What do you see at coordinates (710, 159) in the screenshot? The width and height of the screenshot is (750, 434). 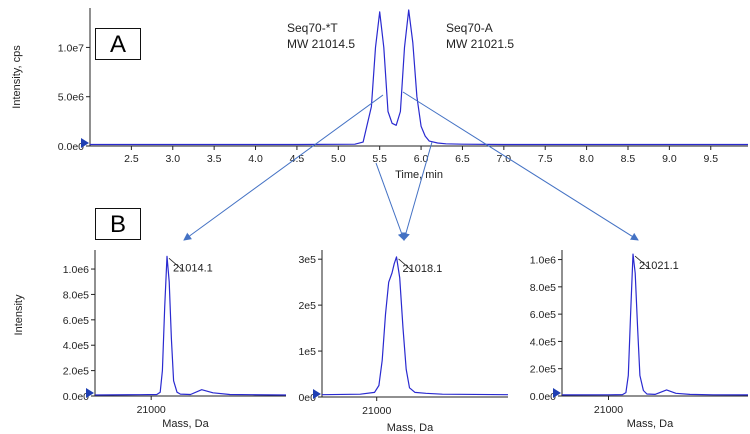 I see `x-tick-label: 9.5` at bounding box center [710, 159].